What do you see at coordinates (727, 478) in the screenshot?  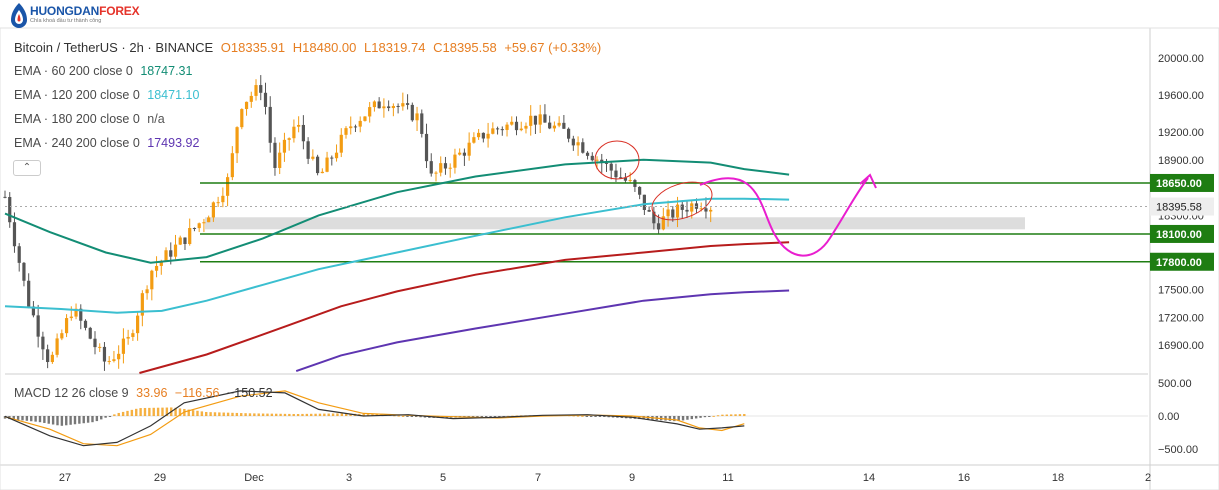 I see `time-tick-7: 11` at bounding box center [727, 478].